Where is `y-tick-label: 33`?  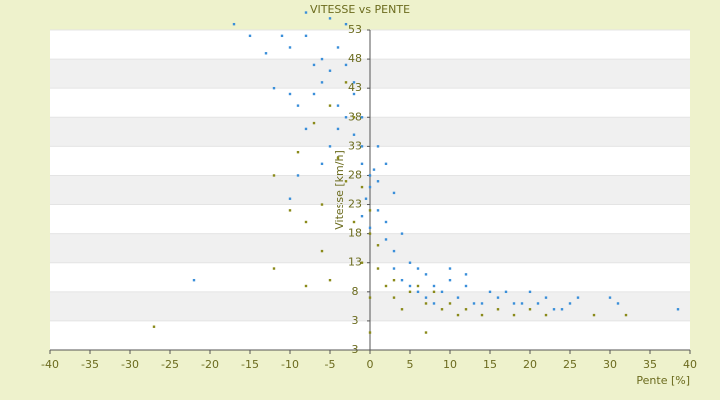 y-tick-label: 33 is located at coordinates (355, 145).